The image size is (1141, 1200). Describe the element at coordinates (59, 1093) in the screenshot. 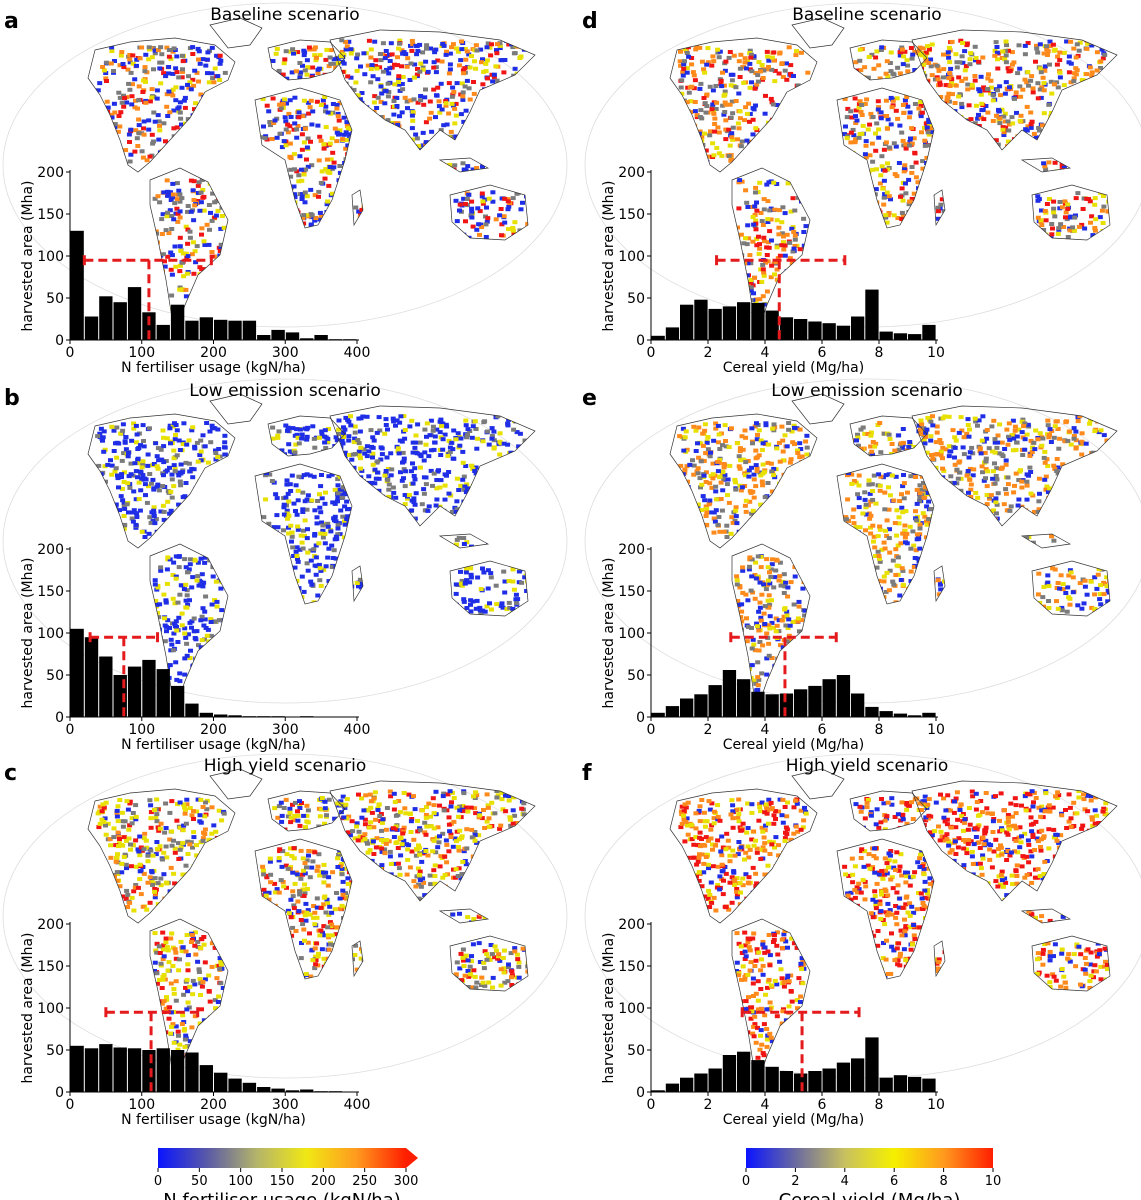

I see `y-tick-label: 0` at that location.